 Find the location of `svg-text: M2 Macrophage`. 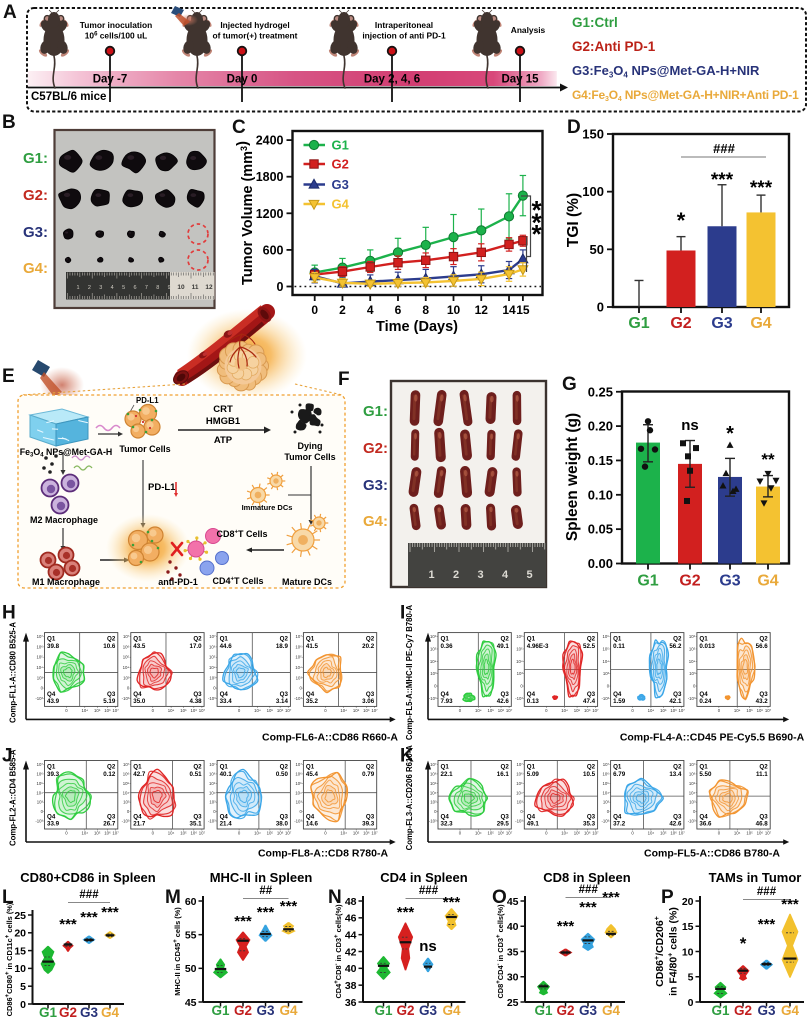

svg-text: M2 Macrophage is located at coordinates (64, 520).